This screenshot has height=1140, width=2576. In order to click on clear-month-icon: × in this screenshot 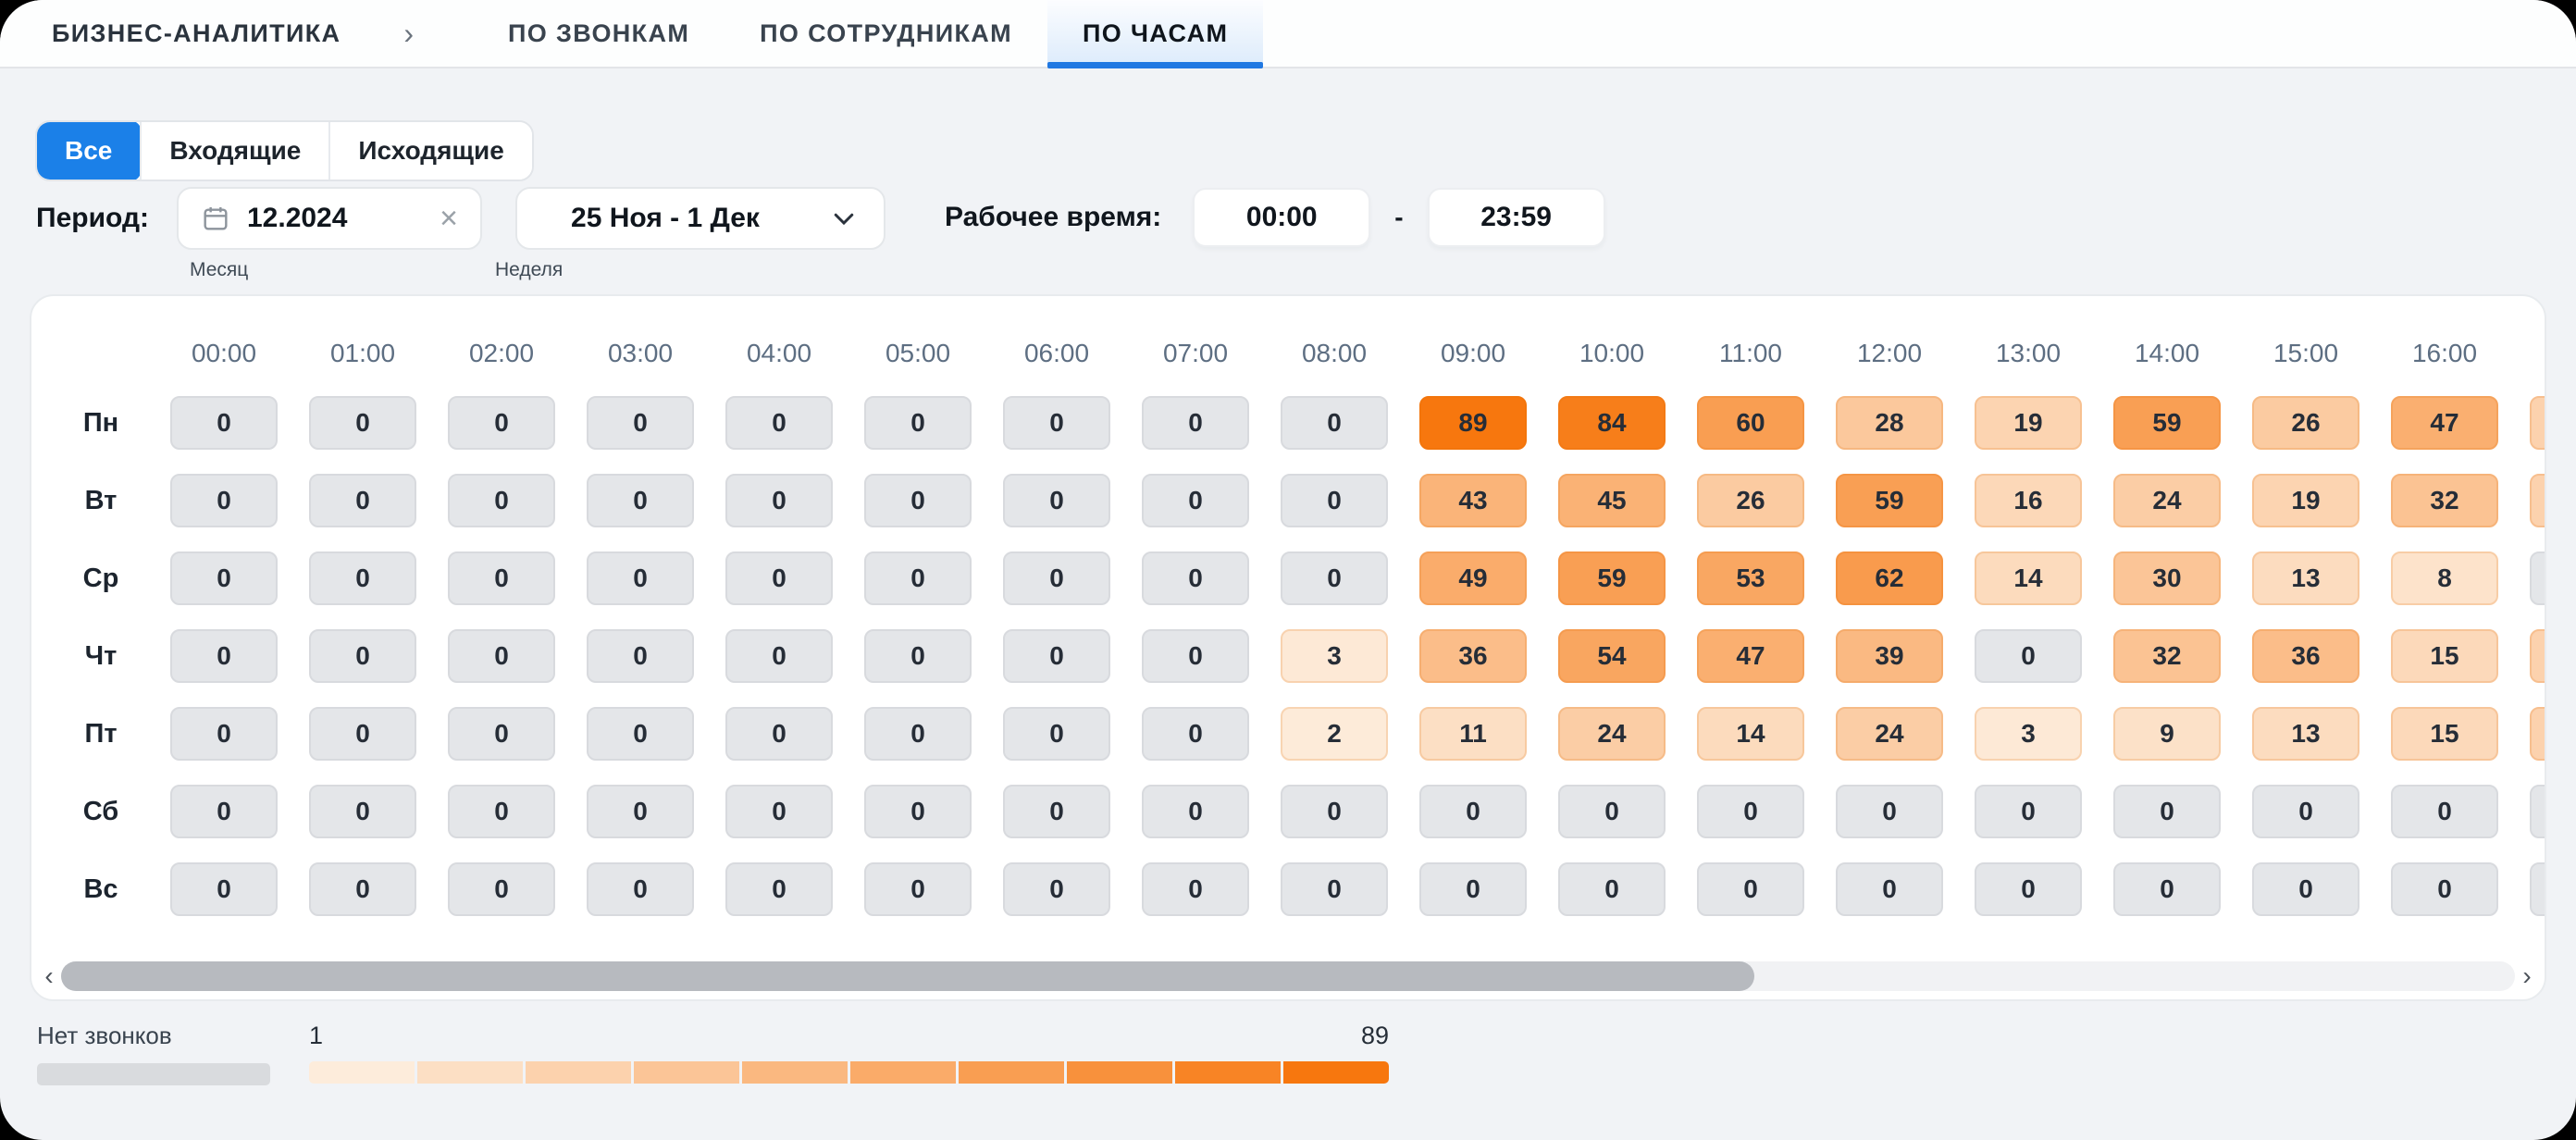, I will do `click(449, 218)`.